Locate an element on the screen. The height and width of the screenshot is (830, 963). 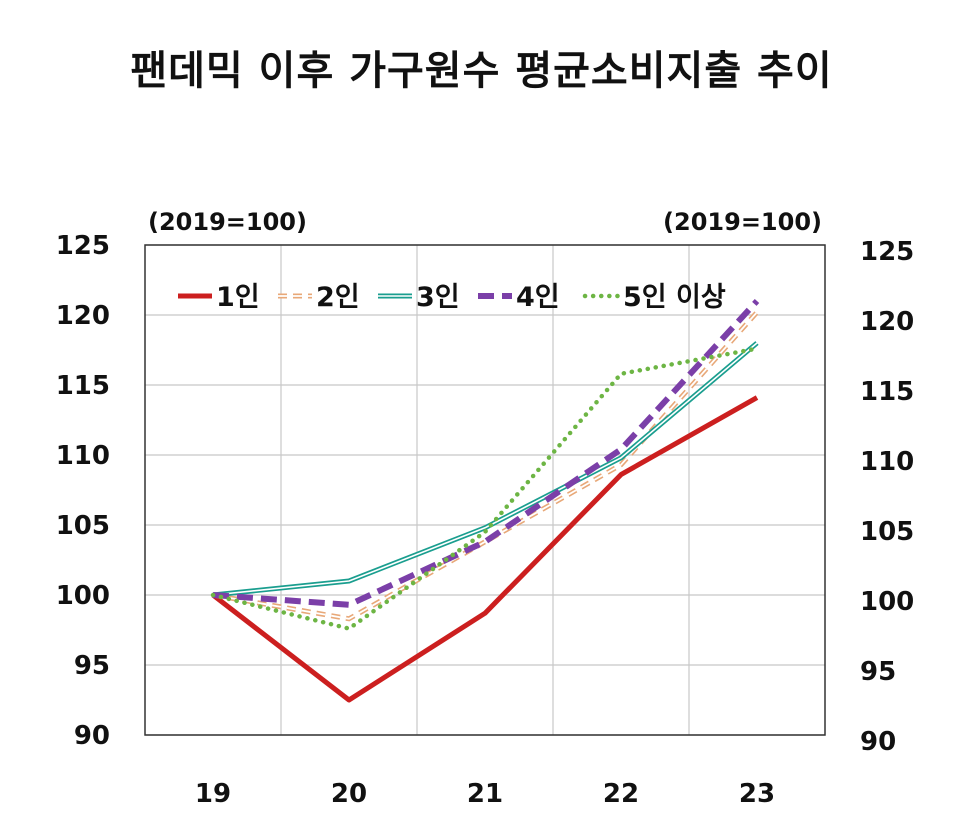
y-axis-right: 90 95 100 105 110 115 120 125 is located at coordinates (887, 497).